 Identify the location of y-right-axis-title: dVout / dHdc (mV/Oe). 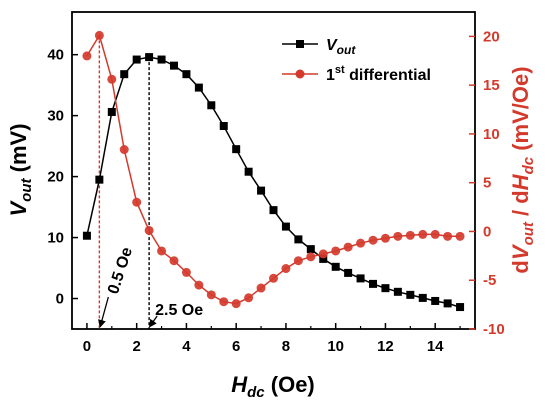
(522, 169).